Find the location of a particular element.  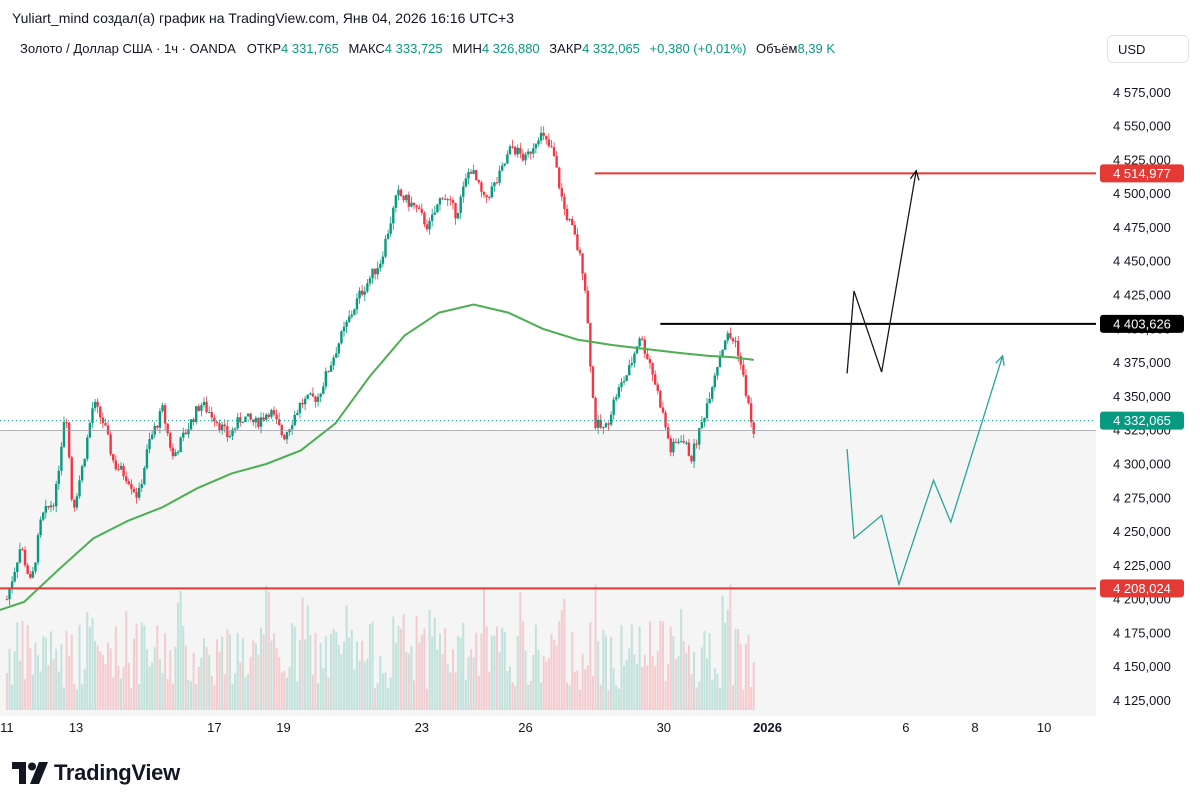

projections is located at coordinates (925, 378).